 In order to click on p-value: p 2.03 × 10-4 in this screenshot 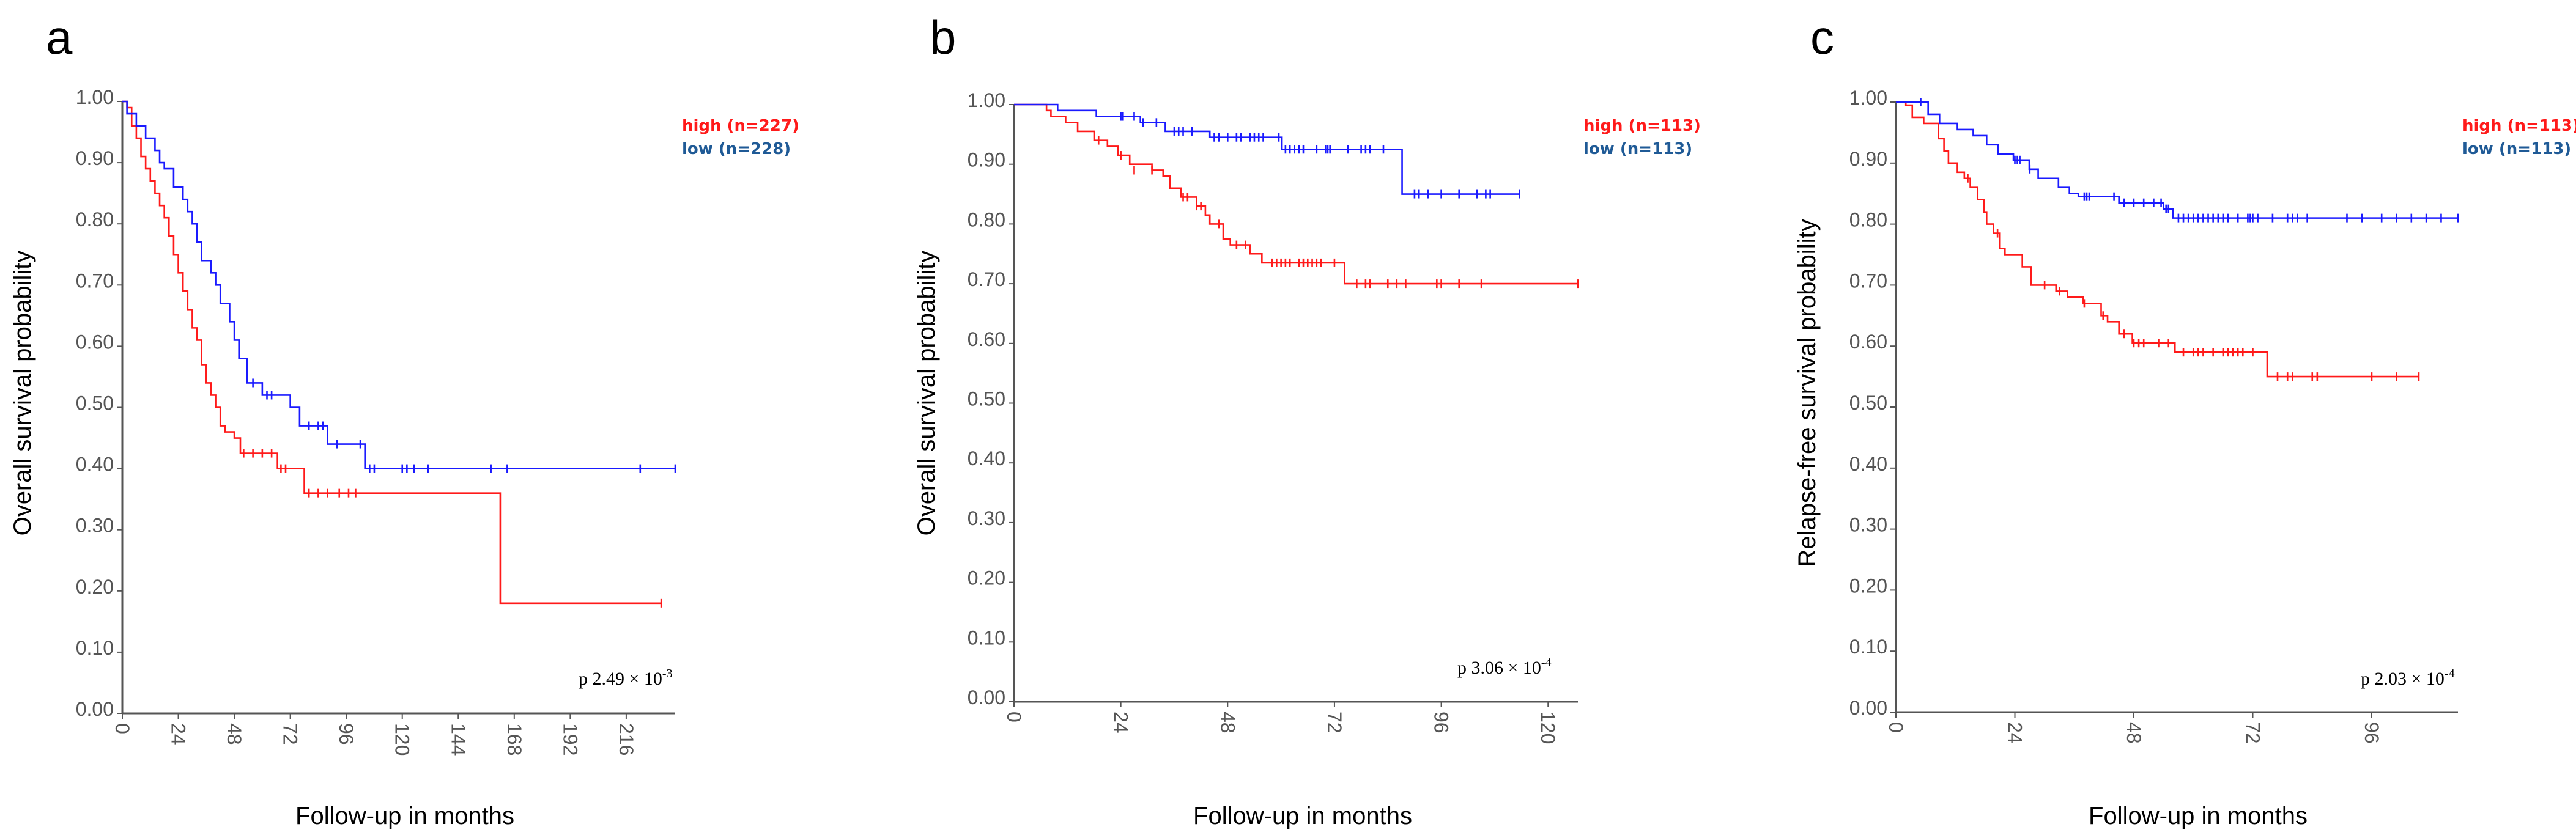, I will do `click(2408, 678)`.